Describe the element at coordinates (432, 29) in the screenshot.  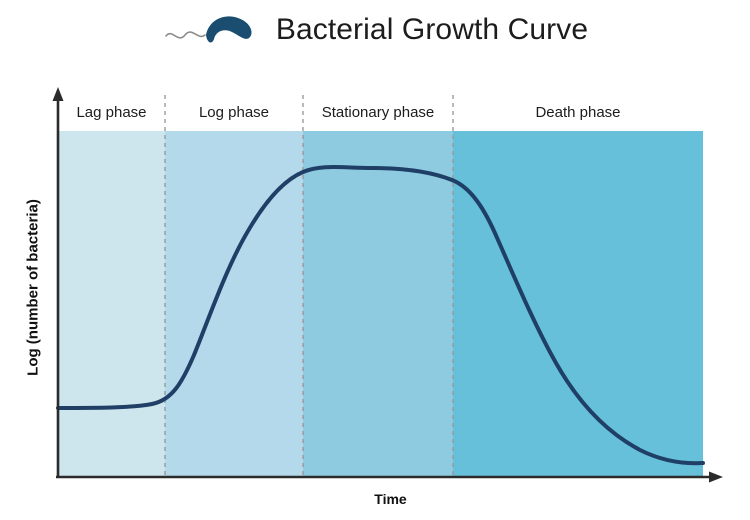
I see `page-title: Bacterial Growth Curve` at that location.